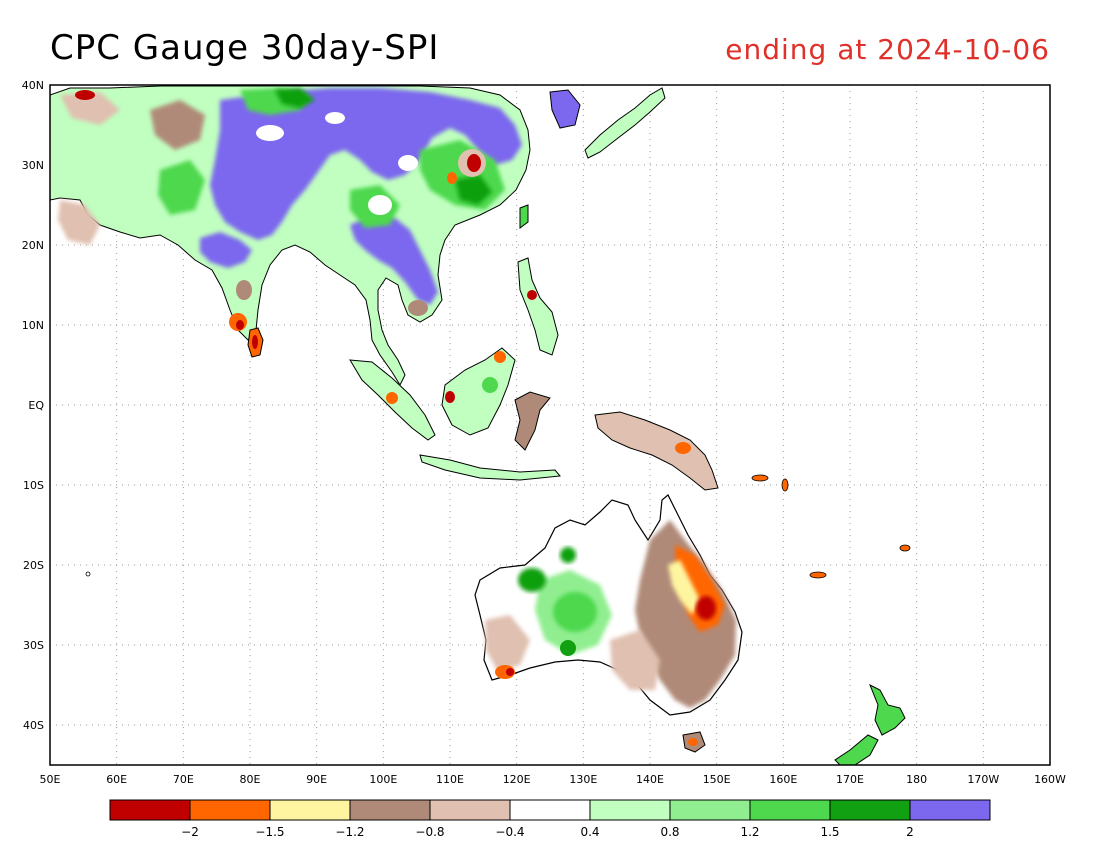 The height and width of the screenshot is (850, 1100). Describe the element at coordinates (589, 832) in the screenshot. I see `colorbar-label: 0.4` at that location.